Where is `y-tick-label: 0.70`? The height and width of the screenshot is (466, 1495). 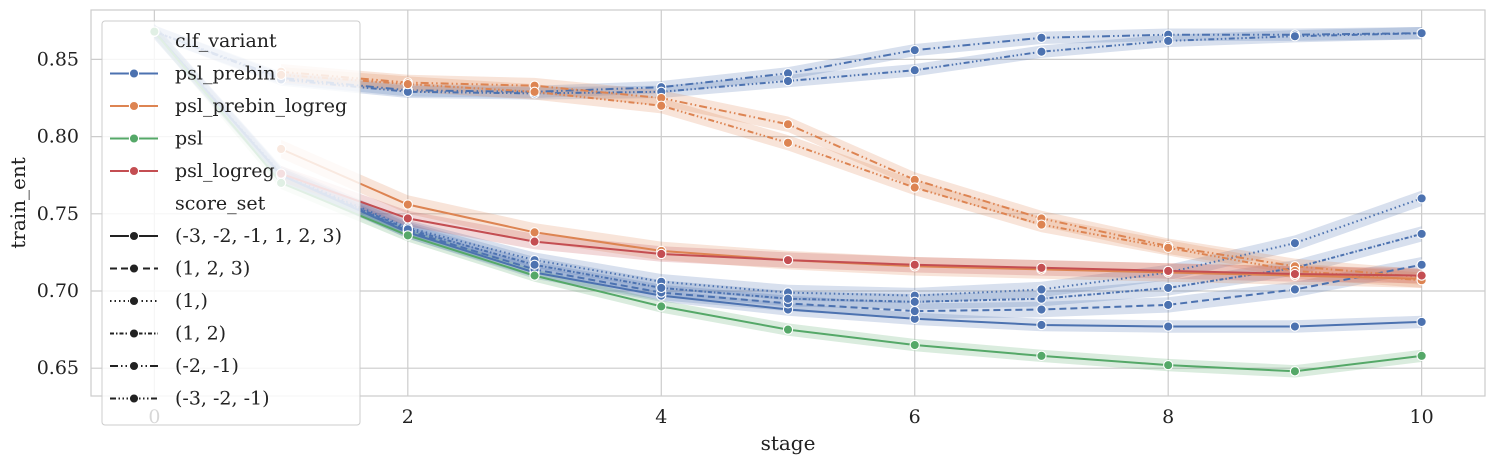 y-tick-label: 0.70 is located at coordinates (58, 291).